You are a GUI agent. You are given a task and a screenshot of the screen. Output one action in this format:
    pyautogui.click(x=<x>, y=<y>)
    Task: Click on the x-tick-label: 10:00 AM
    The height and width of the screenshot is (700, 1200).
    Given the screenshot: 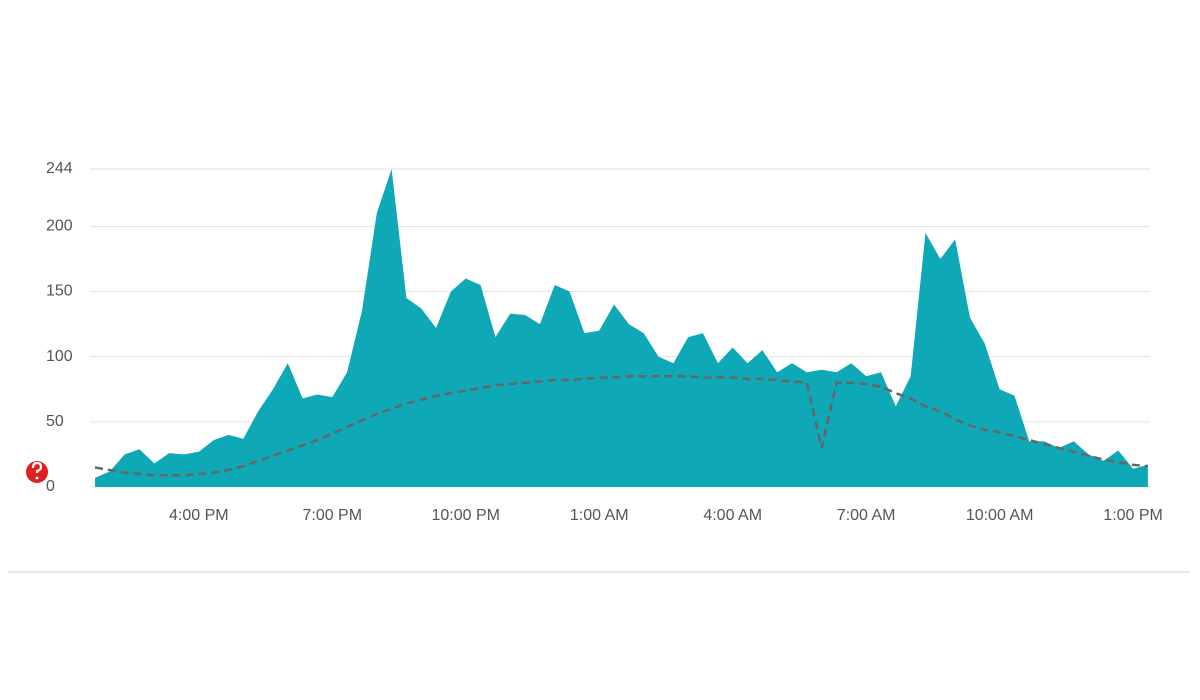 What is the action you would take?
    pyautogui.click(x=1000, y=515)
    